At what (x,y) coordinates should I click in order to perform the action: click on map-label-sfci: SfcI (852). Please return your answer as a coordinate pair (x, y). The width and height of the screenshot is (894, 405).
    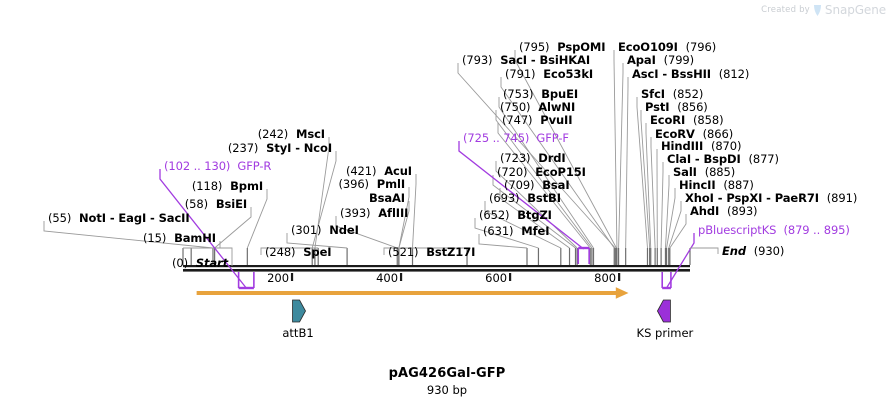
    Looking at the image, I should click on (672, 94).